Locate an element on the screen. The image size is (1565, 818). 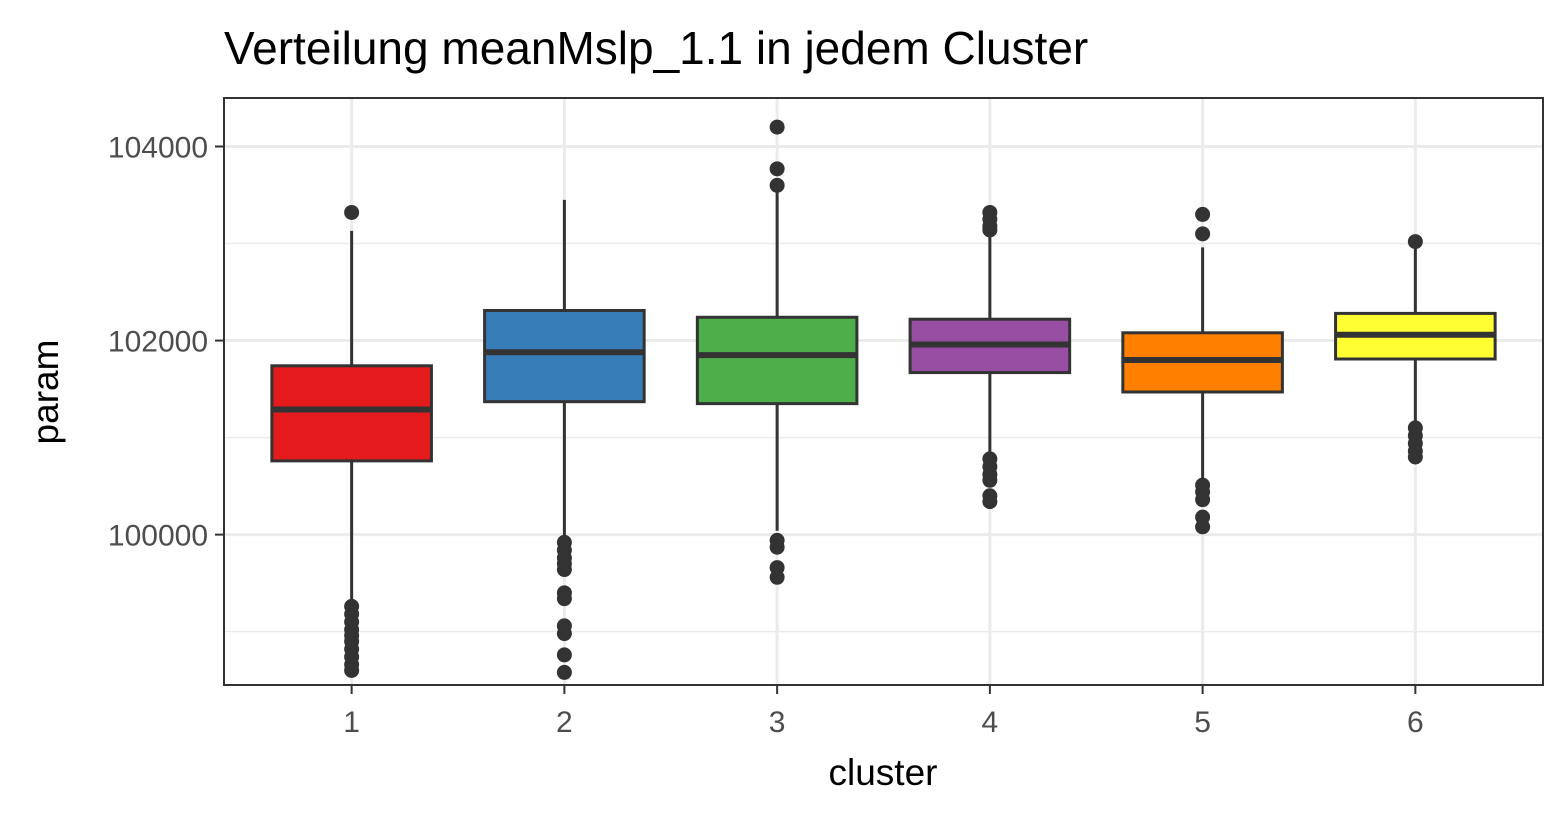
chart-title: Verteilung meanMslp_1.1 in jedem Cluster is located at coordinates (656, 48).